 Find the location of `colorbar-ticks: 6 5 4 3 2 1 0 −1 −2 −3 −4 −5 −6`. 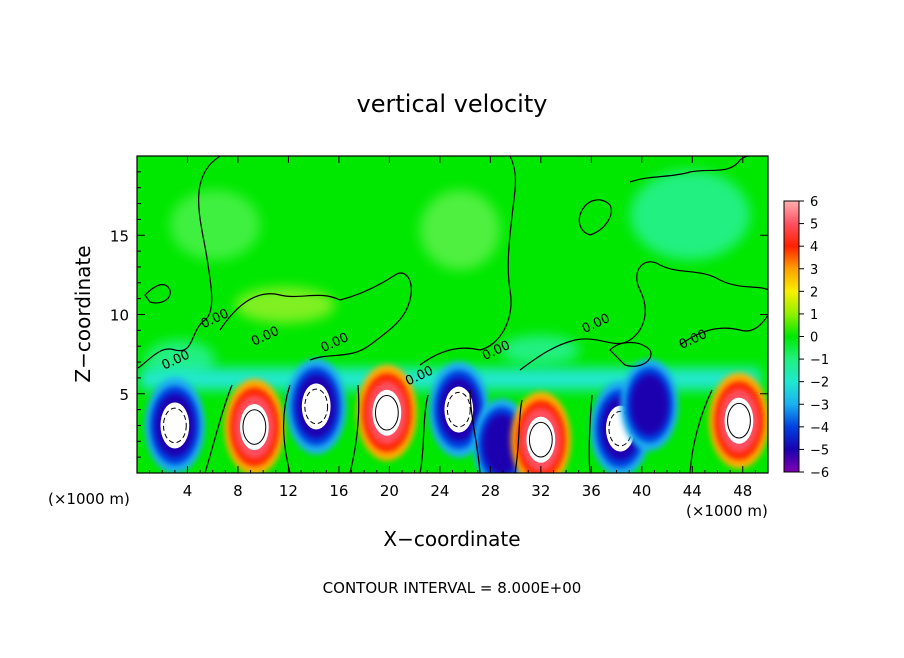

colorbar-ticks: 6 5 4 3 2 1 0 −1 −2 −3 −4 −5 −6 is located at coordinates (814, 338).